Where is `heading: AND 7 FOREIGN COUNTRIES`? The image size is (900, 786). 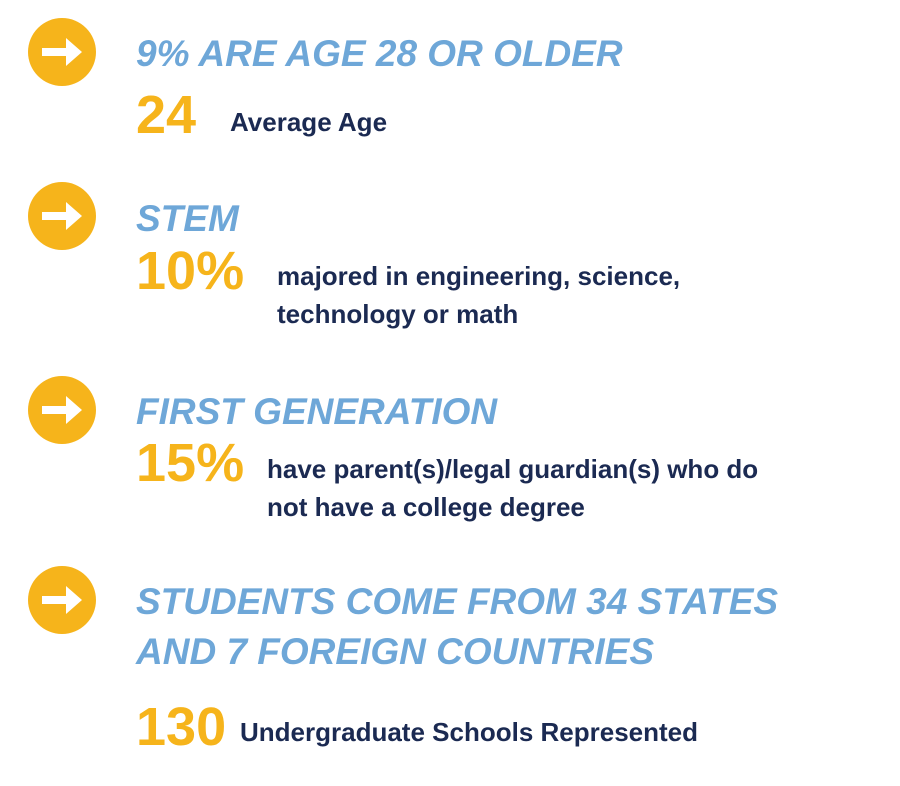 heading: AND 7 FOREIGN COUNTRIES is located at coordinates (394, 651).